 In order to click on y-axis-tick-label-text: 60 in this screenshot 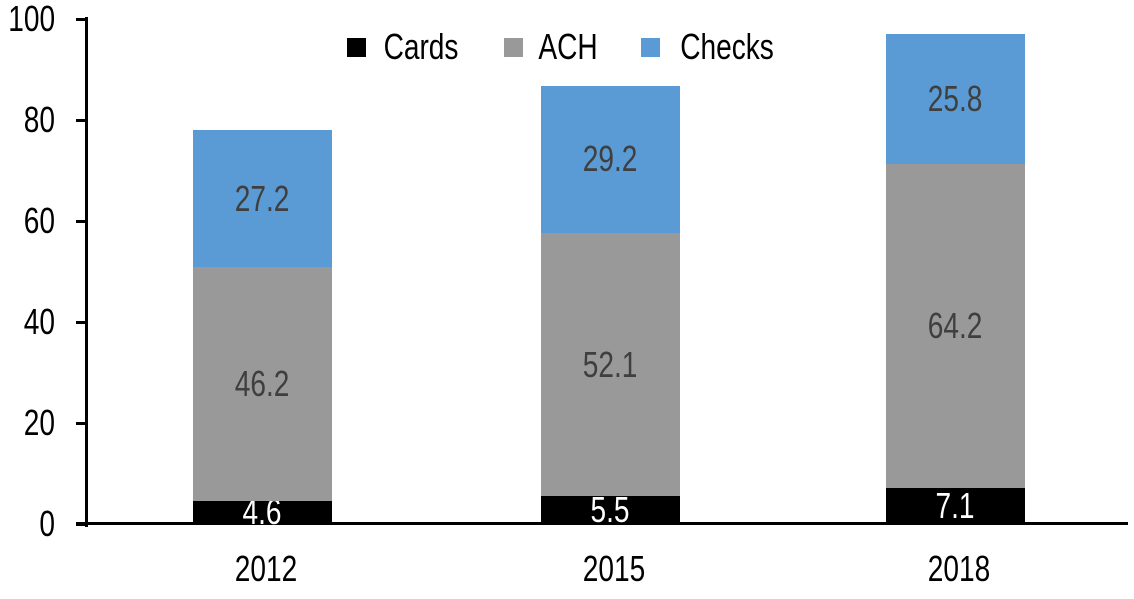, I will do `click(39, 220)`.